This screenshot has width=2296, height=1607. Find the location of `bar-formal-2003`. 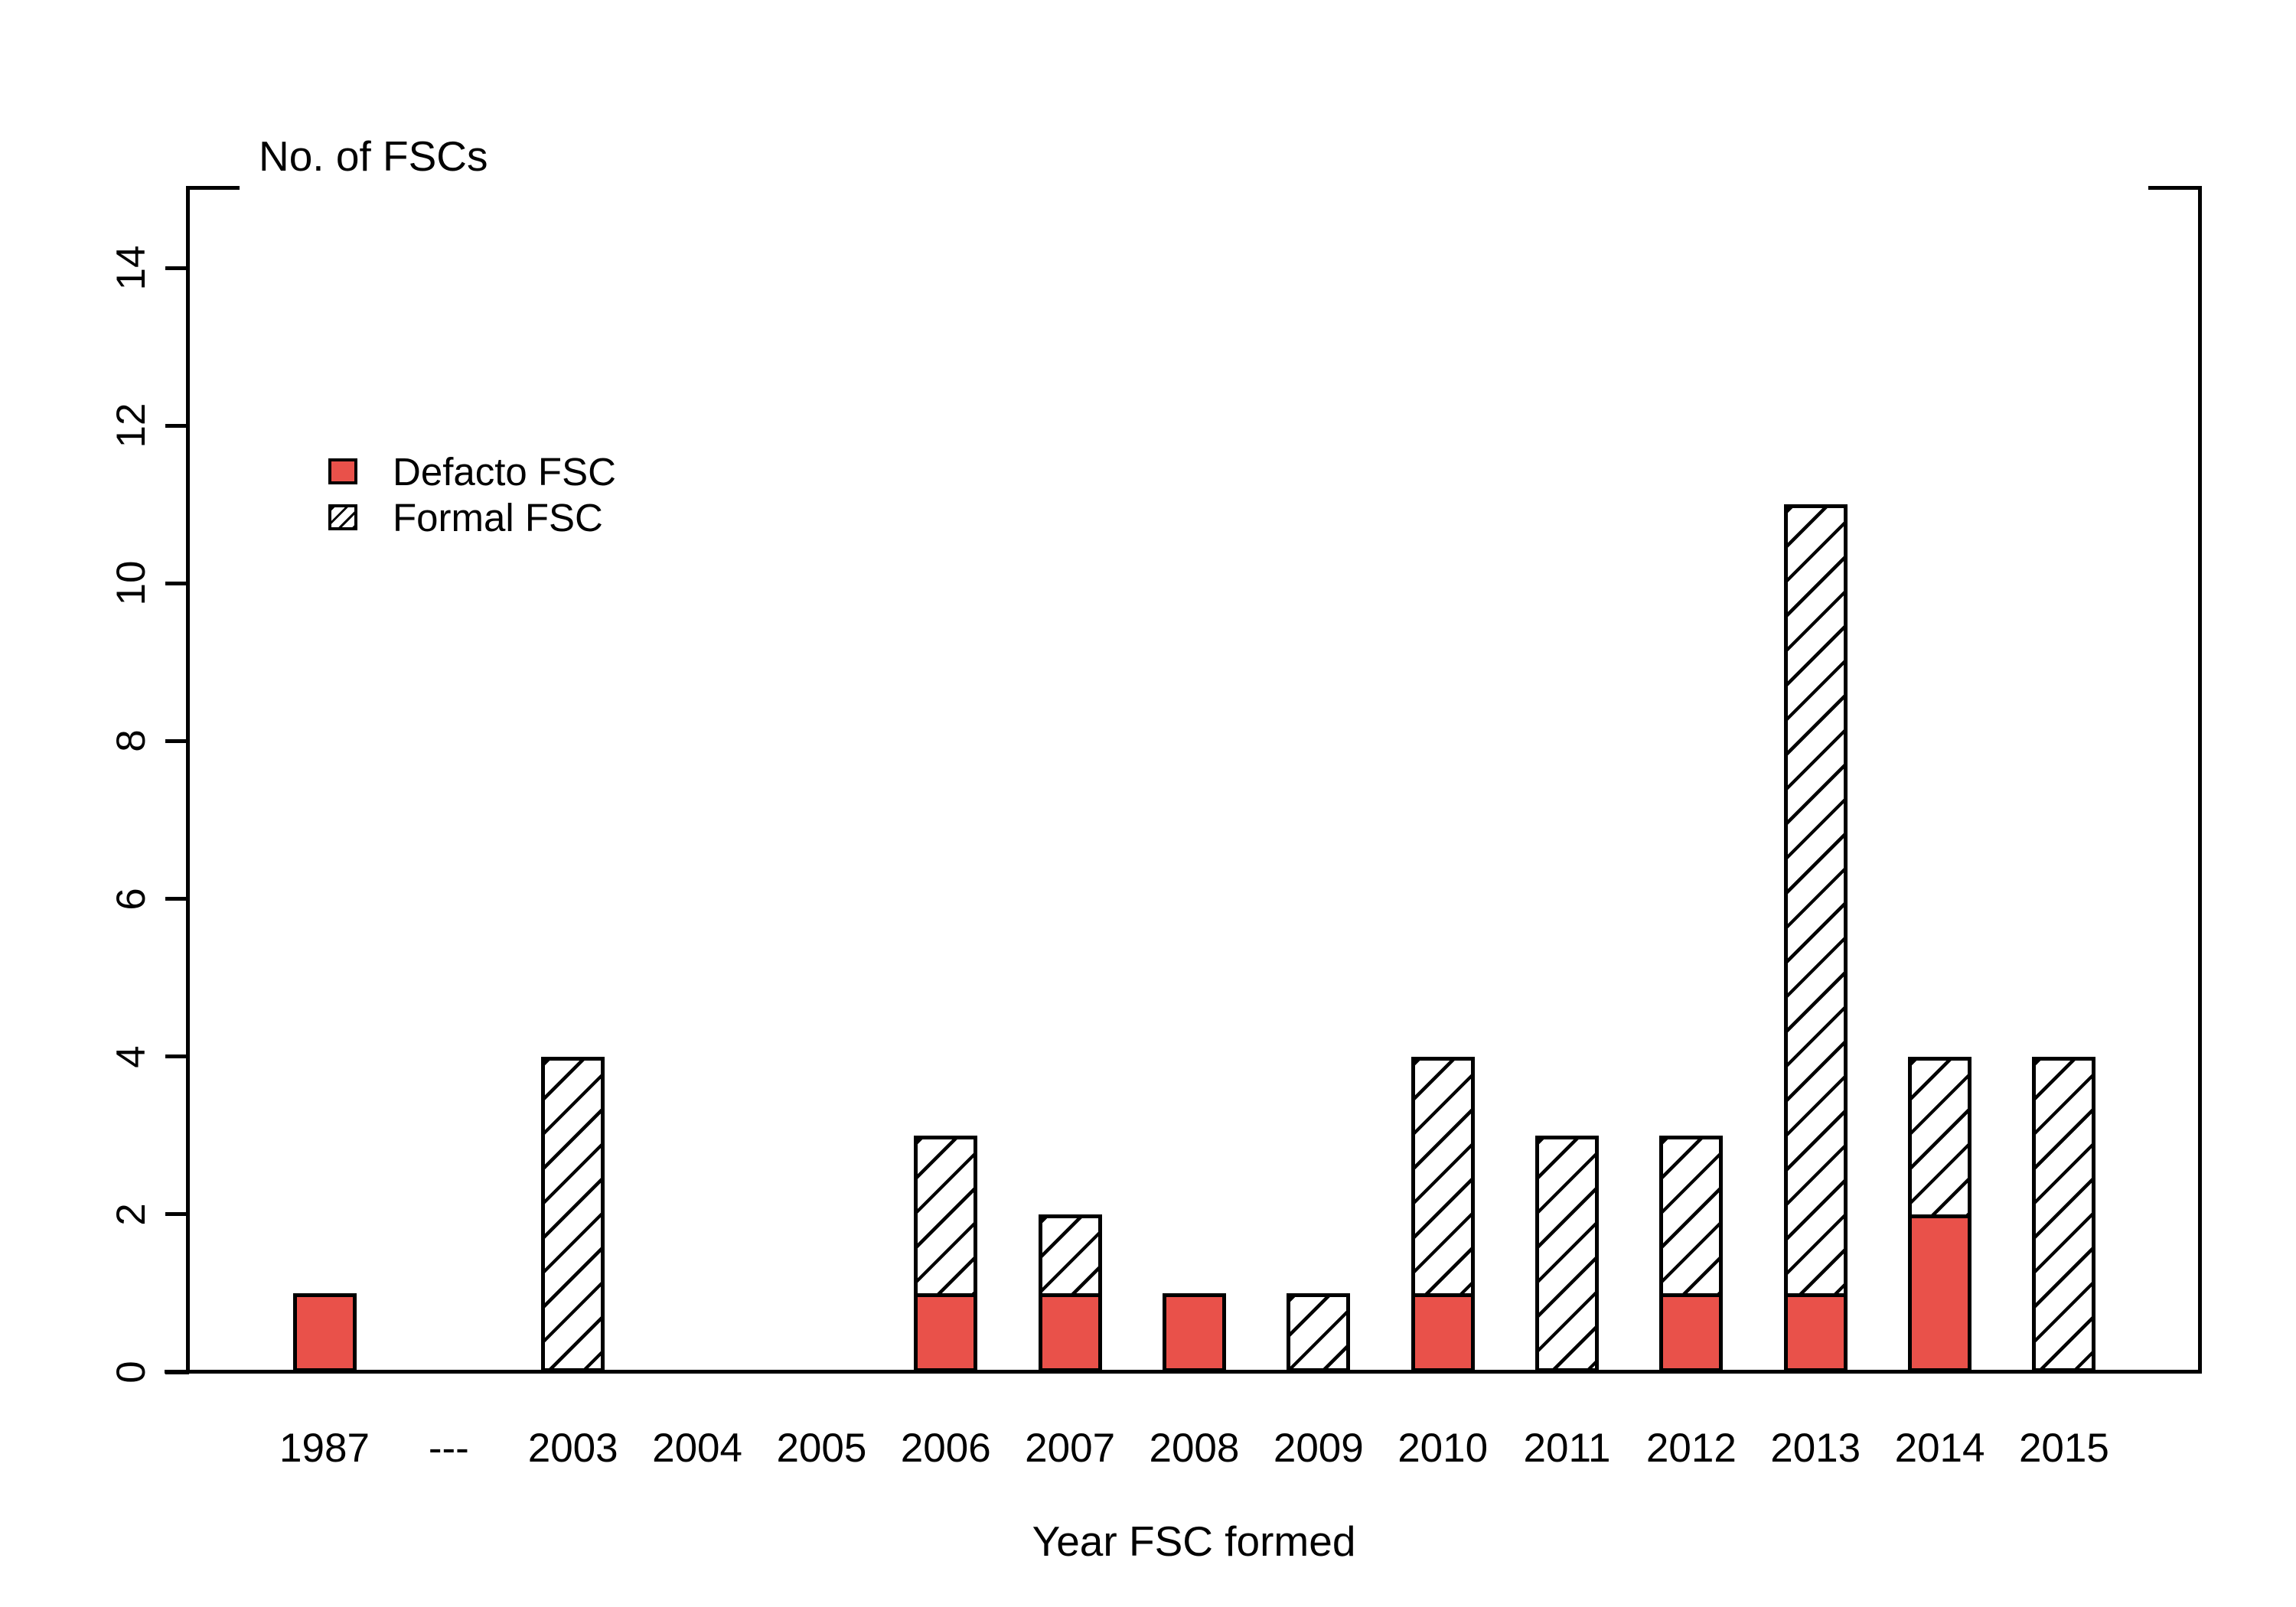

bar-formal-2003 is located at coordinates (573, 1214).